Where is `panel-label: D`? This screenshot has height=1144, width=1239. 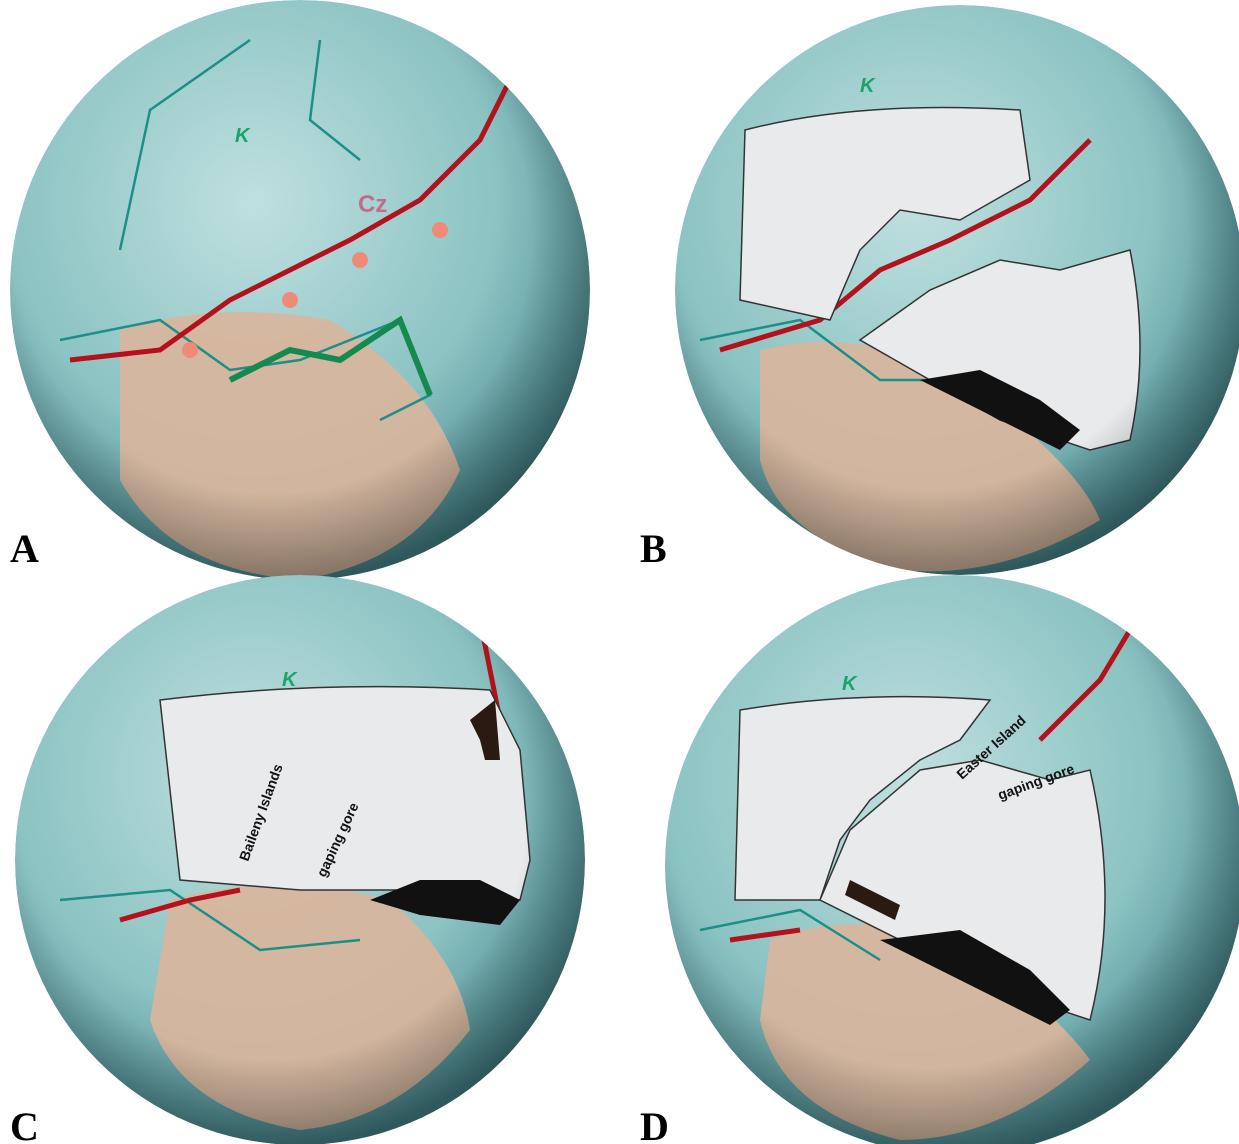 panel-label: D is located at coordinates (654, 1124).